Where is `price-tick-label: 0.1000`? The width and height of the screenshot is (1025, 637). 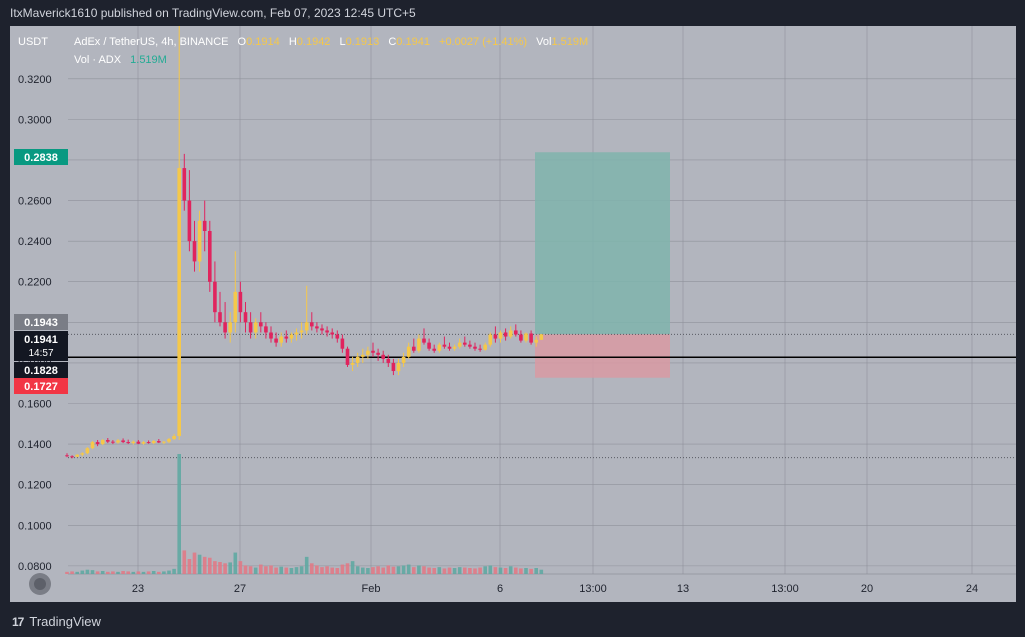
price-tick-label: 0.1000 is located at coordinates (35, 526).